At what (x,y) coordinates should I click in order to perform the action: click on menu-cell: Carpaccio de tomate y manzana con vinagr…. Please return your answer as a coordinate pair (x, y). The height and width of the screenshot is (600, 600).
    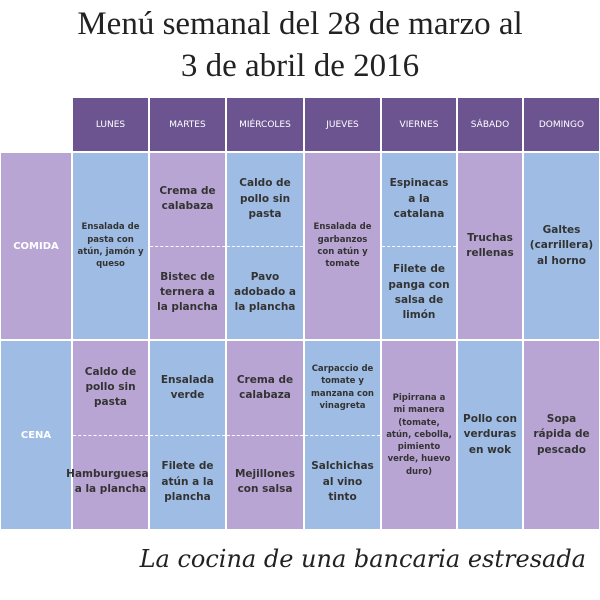
    Looking at the image, I should click on (342, 435).